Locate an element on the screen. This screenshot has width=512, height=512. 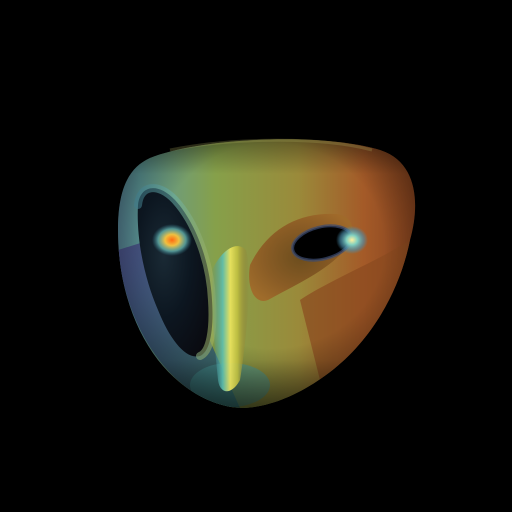
left-opening is located at coordinates (175, 272).